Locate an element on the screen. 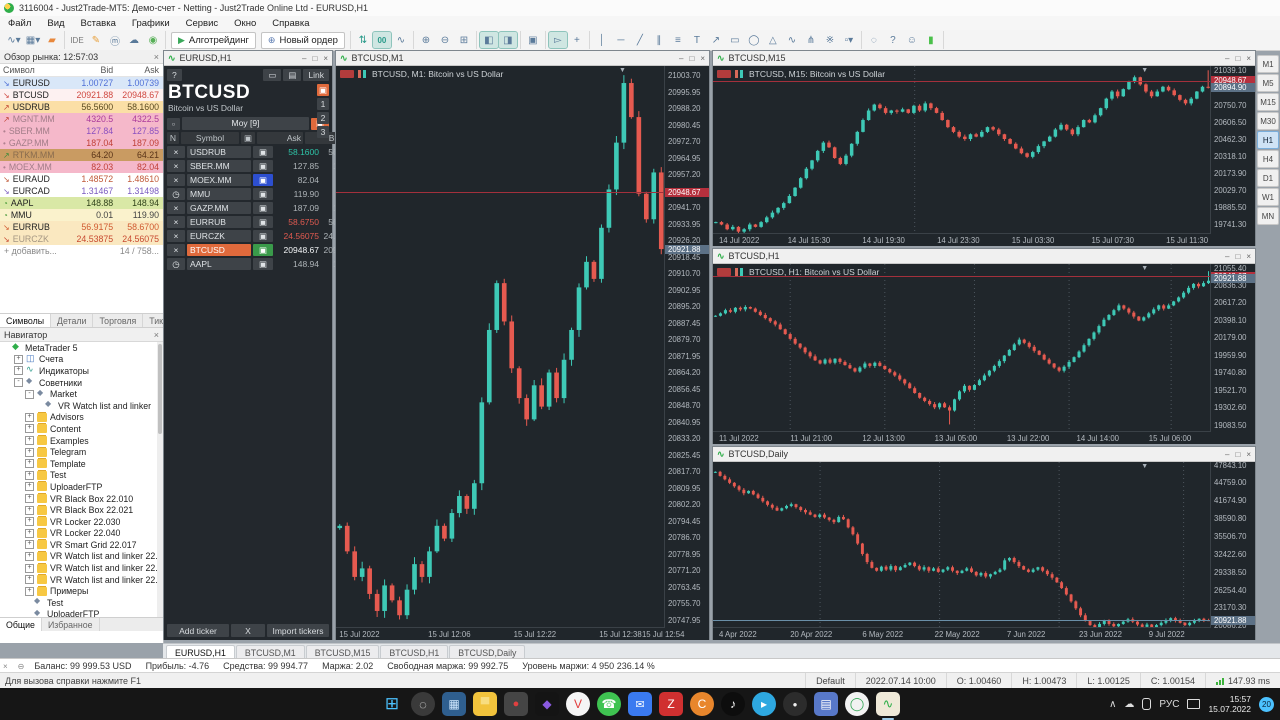 Image resolution: width=1280 pixels, height=720 pixels. market-watch-row: ↘ EURCAD 1.31467 1.31498 is located at coordinates (81, 191).